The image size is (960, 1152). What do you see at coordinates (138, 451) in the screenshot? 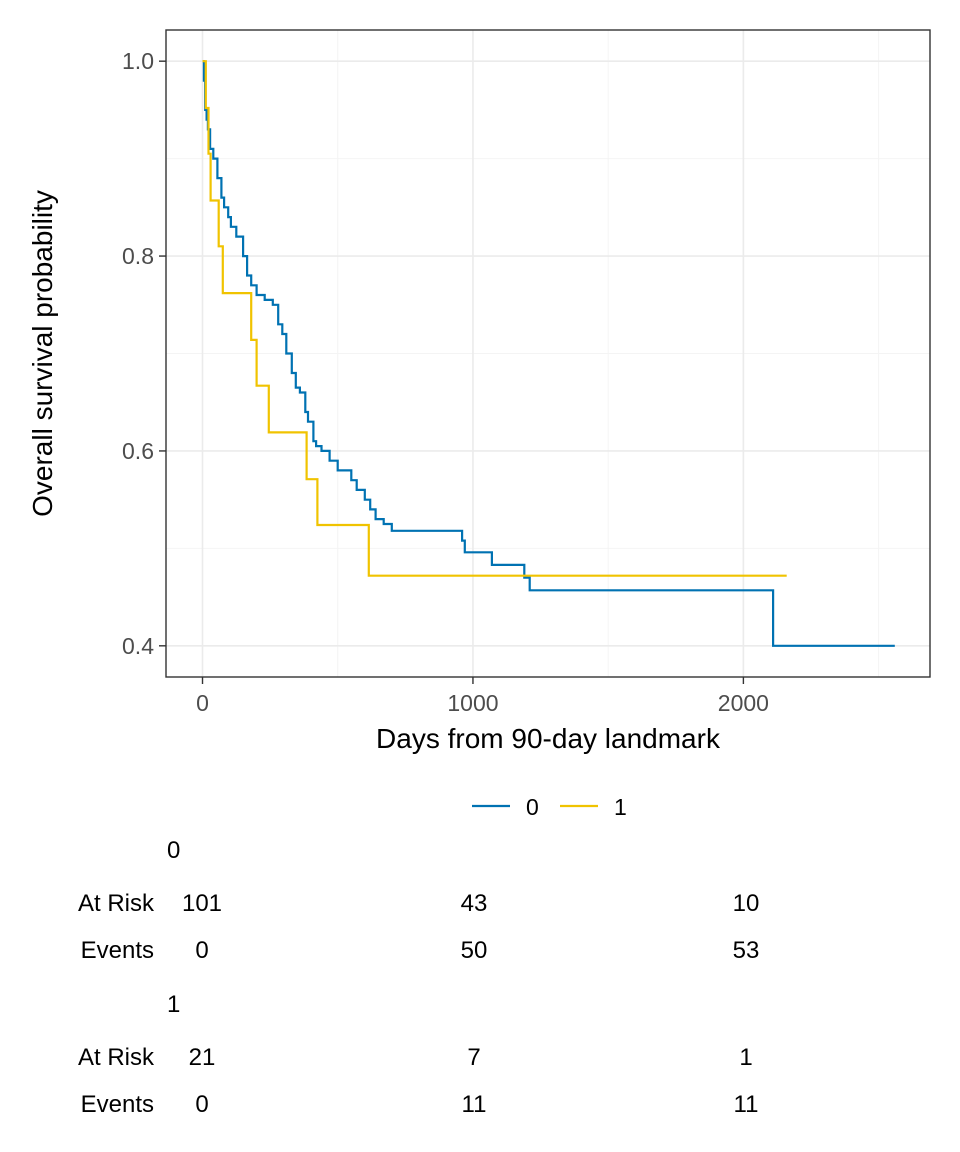
I see `y-tick-label: 0.6` at bounding box center [138, 451].